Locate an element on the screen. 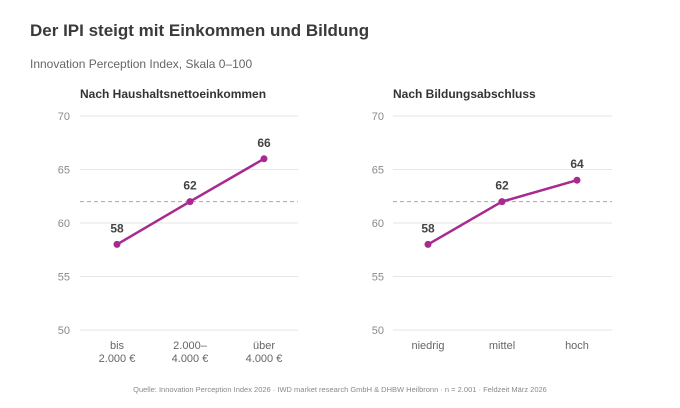 This screenshot has width=680, height=408. panel-title-education: Nach Bildungsabschluss is located at coordinates (464, 94).